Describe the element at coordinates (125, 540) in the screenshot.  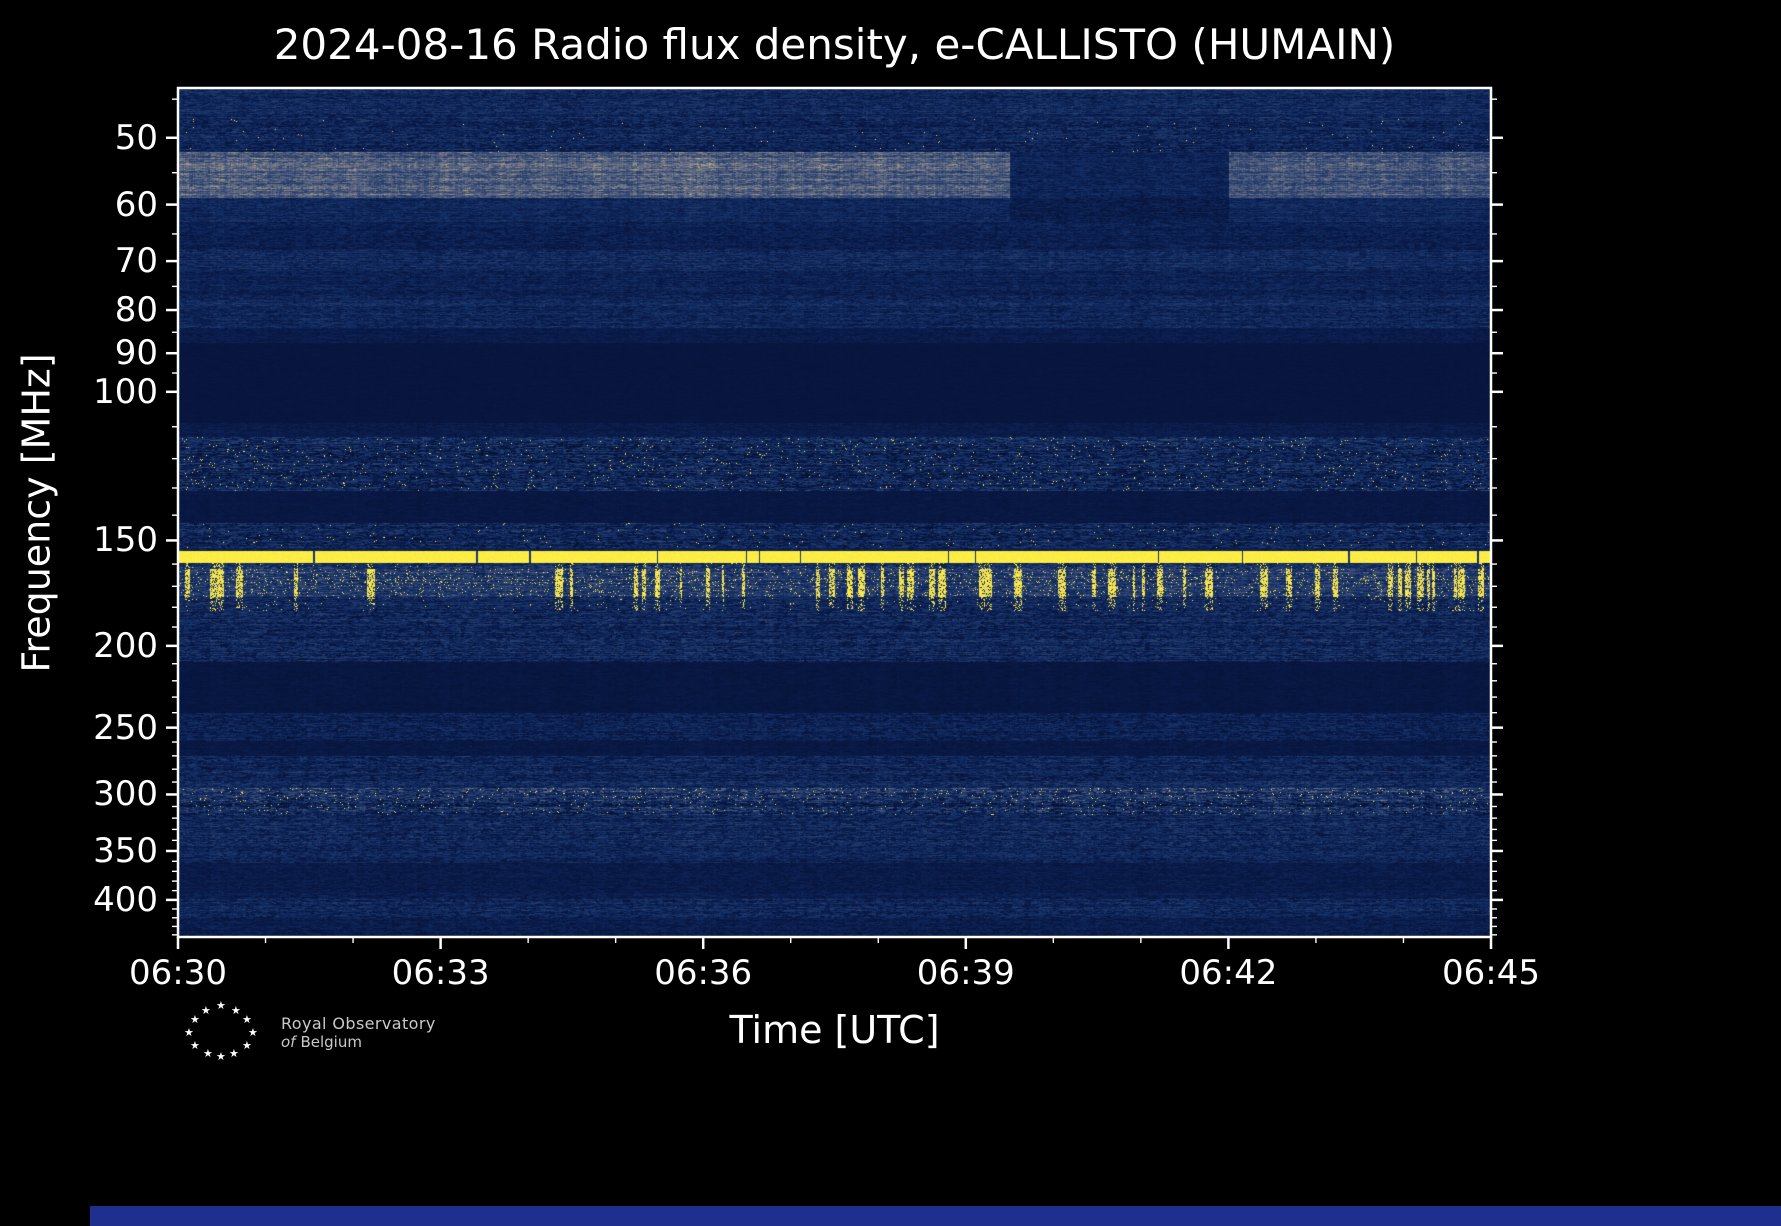
I see `y-tick-label: 150` at that location.